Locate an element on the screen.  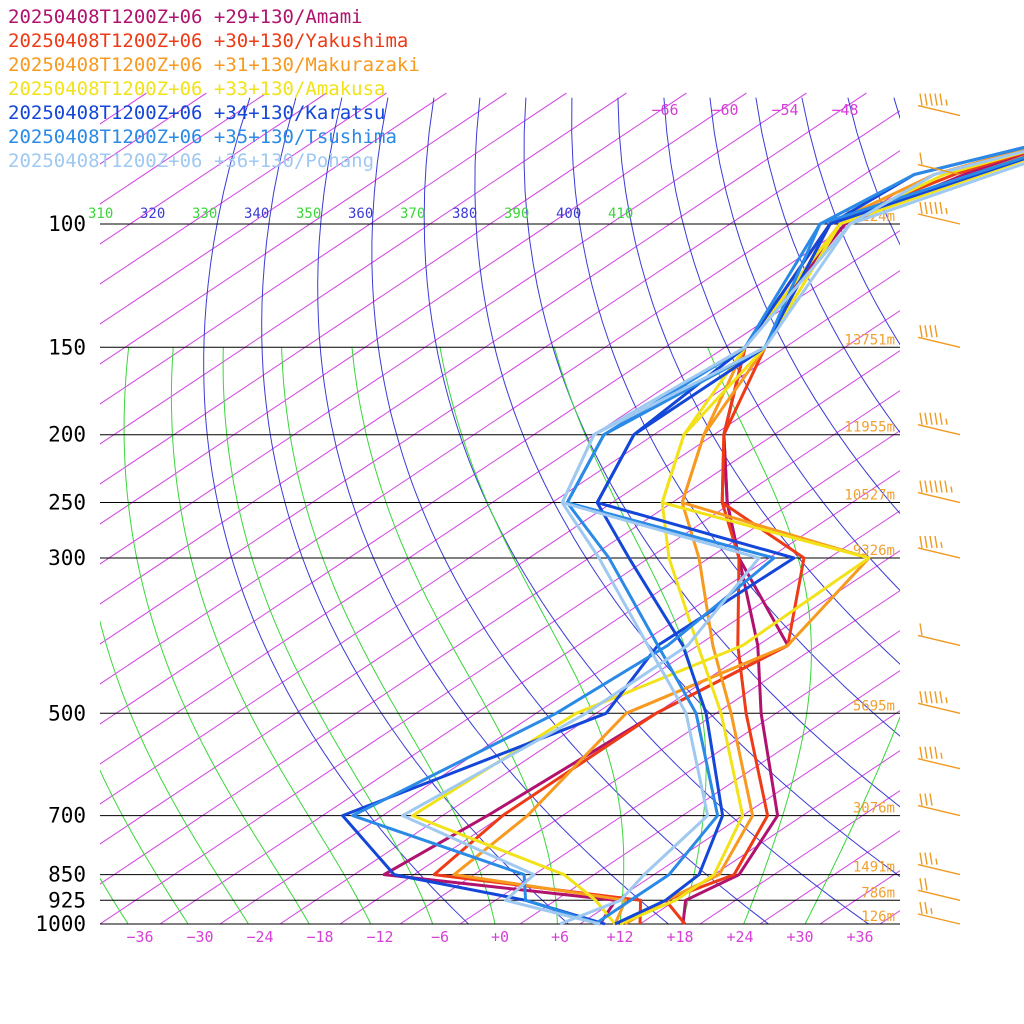
height-label: 13751m is located at coordinates (869, 340).